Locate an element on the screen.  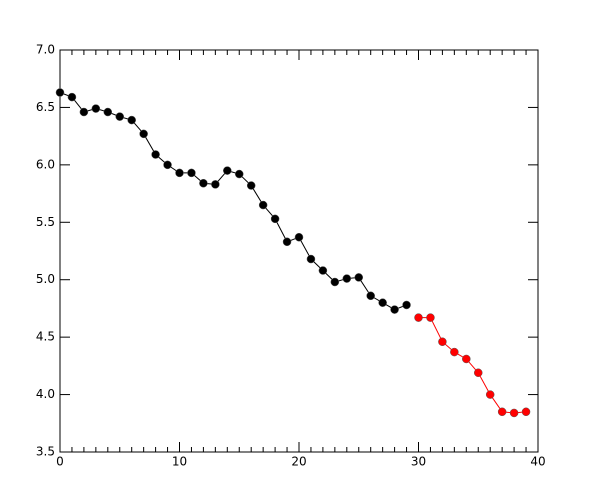
y-tick-label: 5.5 is located at coordinates (45, 222).